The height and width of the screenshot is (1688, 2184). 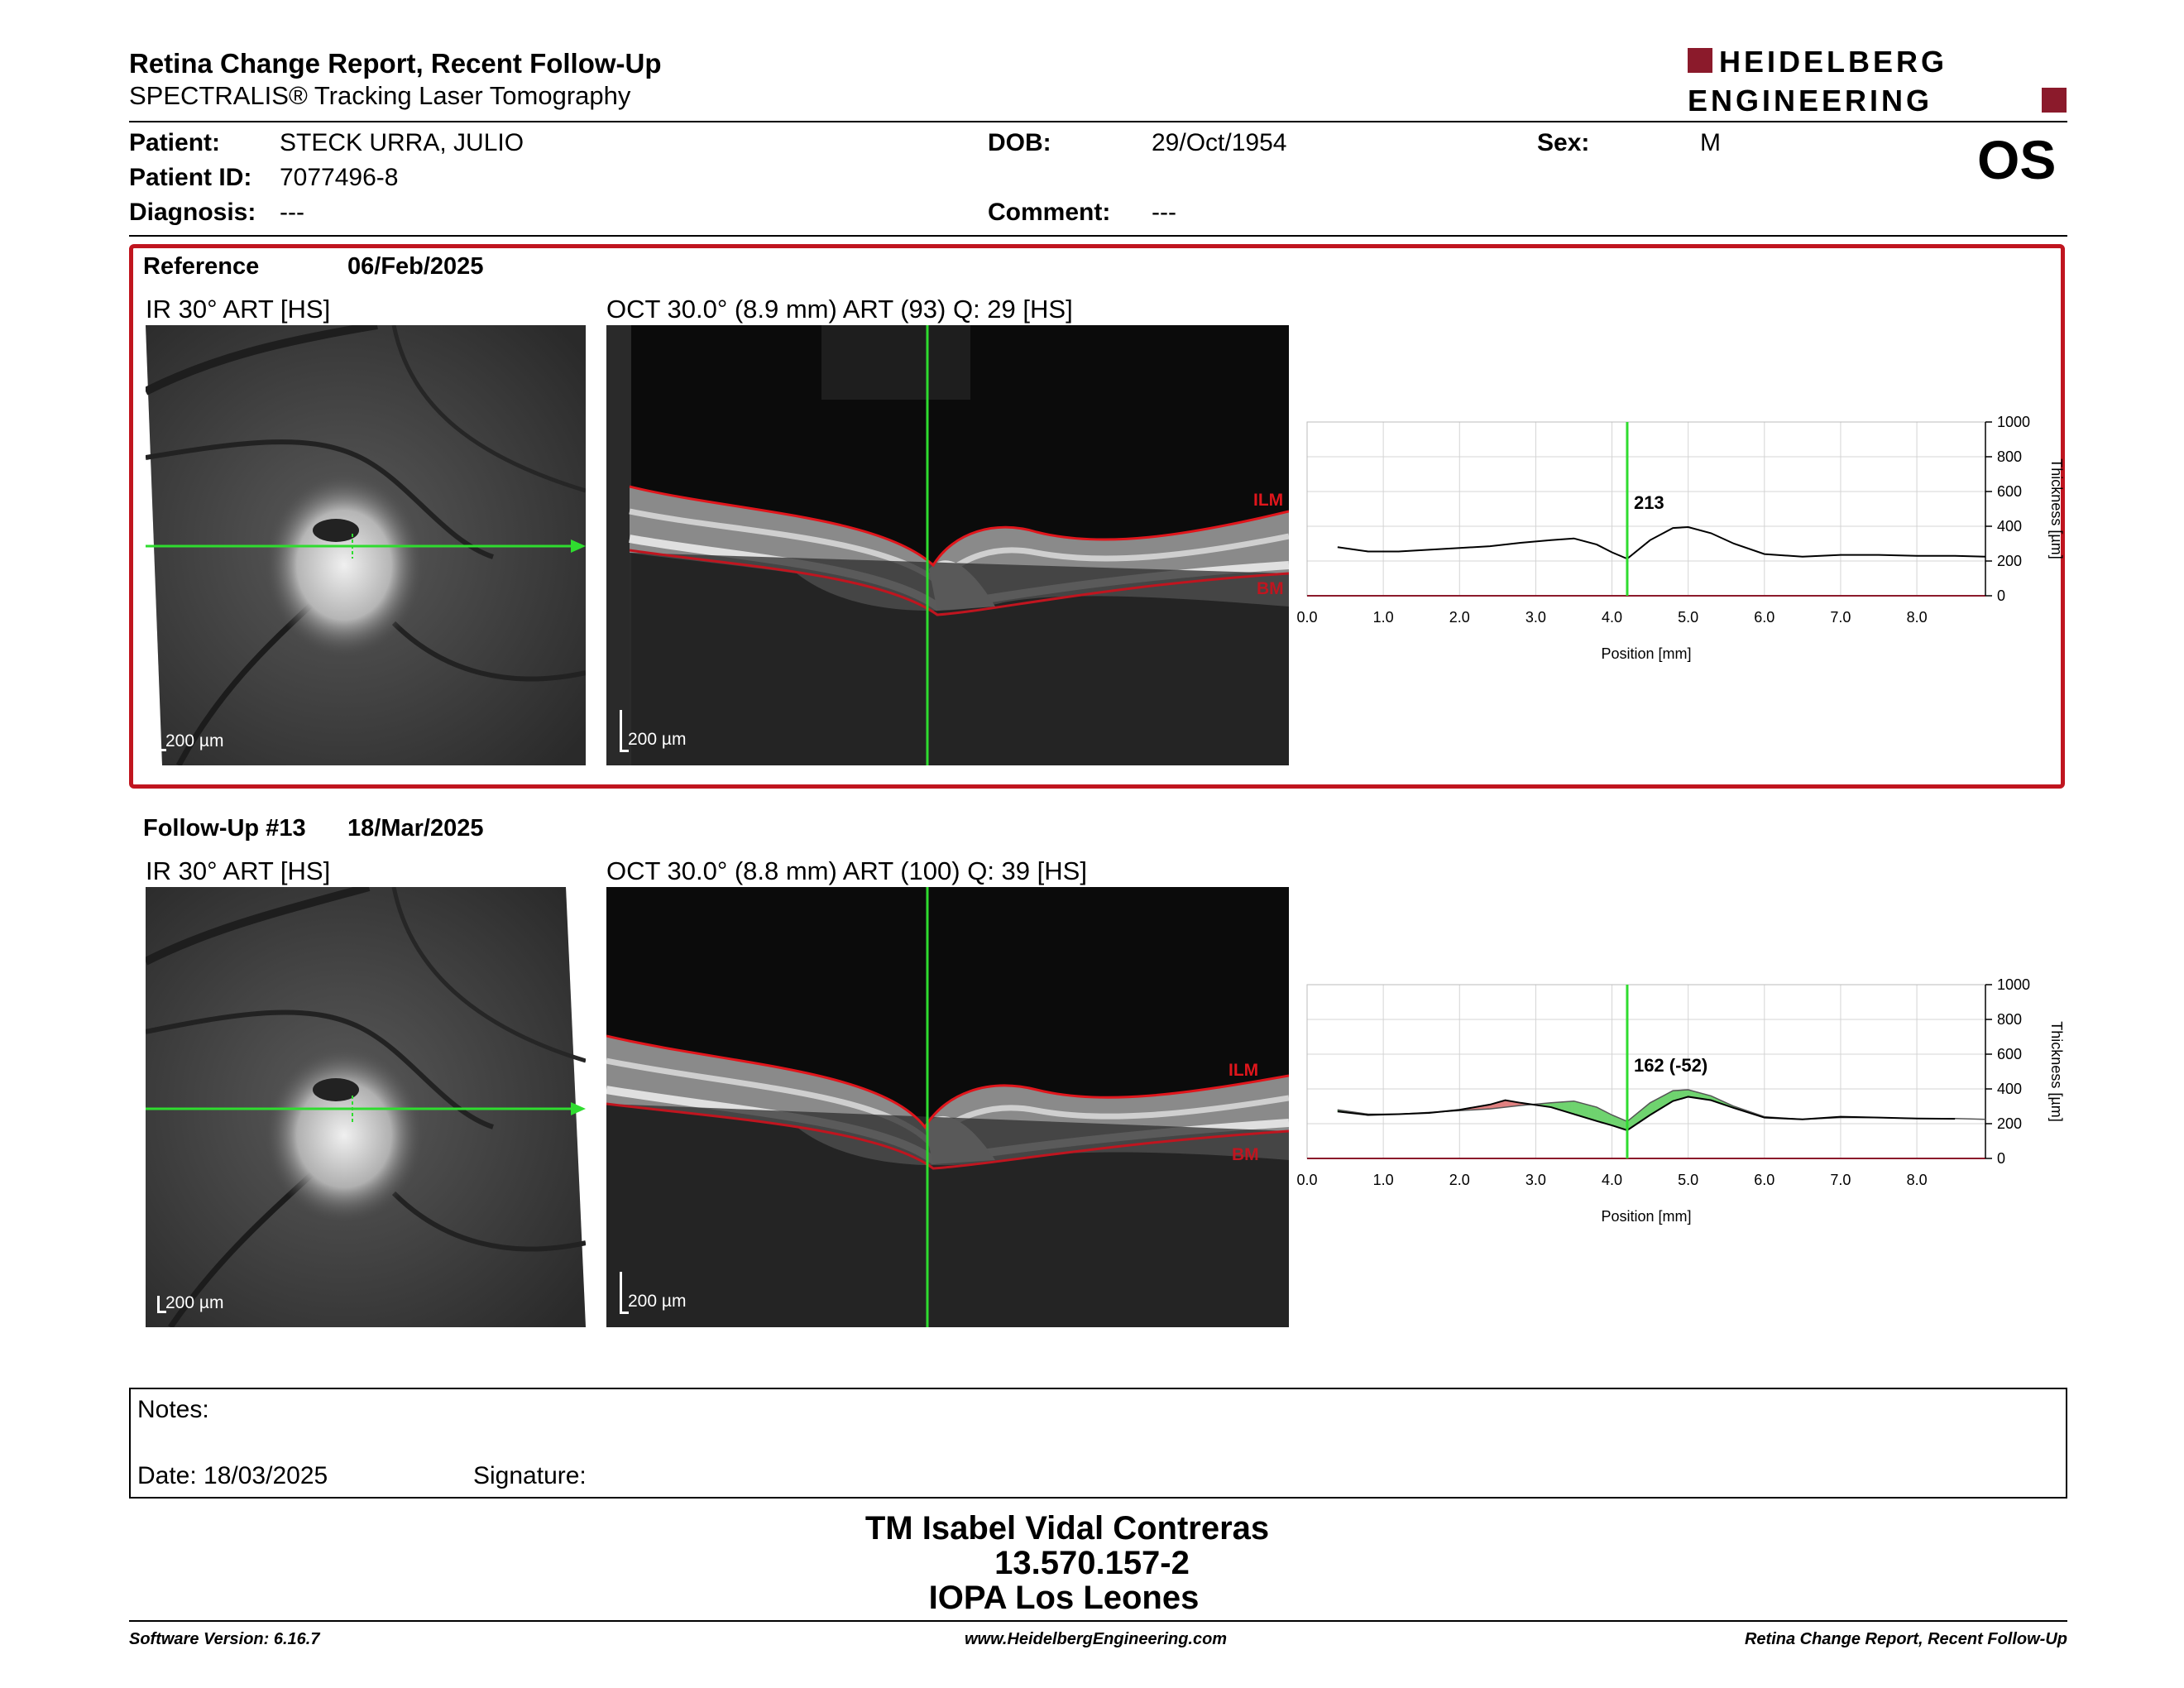 What do you see at coordinates (846, 870) in the screenshot?
I see `followup-oct-title: OCT 30.0° (8.8 mm) ART (100) Q: 39 [HS]` at bounding box center [846, 870].